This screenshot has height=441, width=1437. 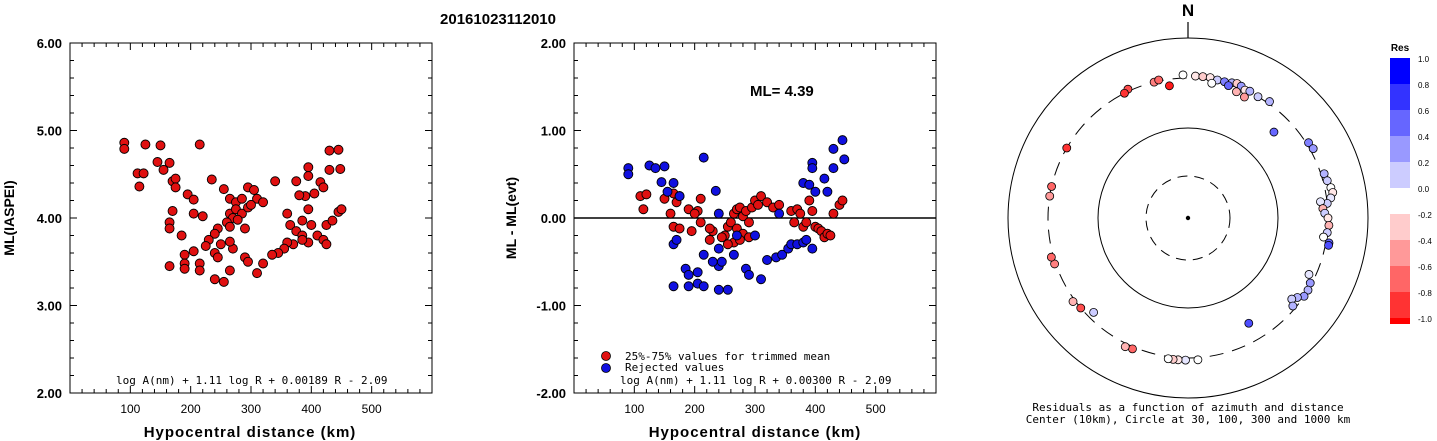 What do you see at coordinates (49, 43) in the screenshot?
I see `y-tick-label: 6.00` at bounding box center [49, 43].